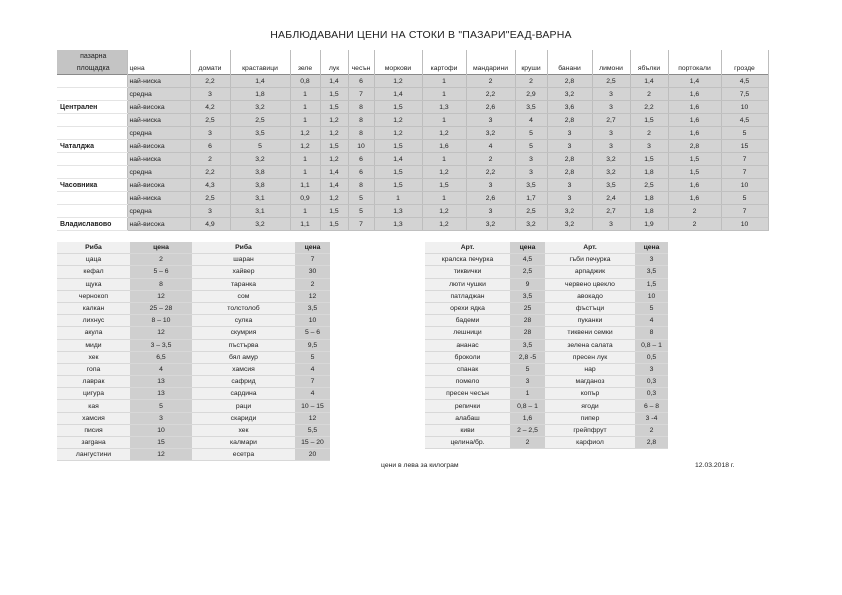  Describe the element at coordinates (590, 284) in the screenshot. I see `item-name: червено цвекло` at that location.